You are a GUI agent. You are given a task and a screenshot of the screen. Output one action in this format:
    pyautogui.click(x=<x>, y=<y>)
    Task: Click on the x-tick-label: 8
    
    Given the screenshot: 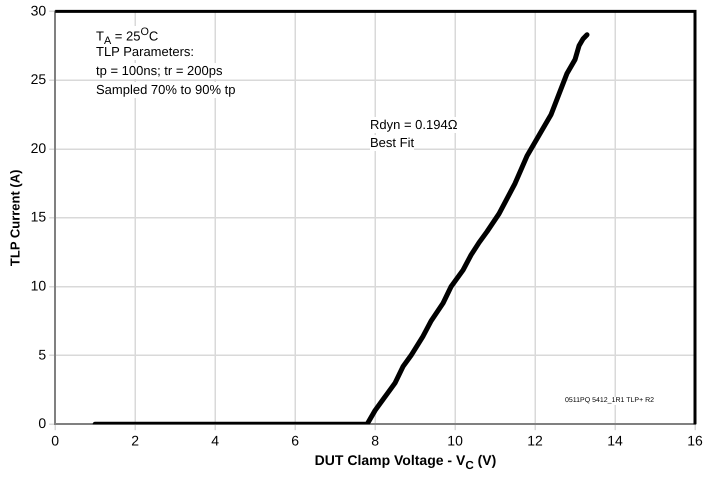 What is the action you would take?
    pyautogui.click(x=375, y=440)
    